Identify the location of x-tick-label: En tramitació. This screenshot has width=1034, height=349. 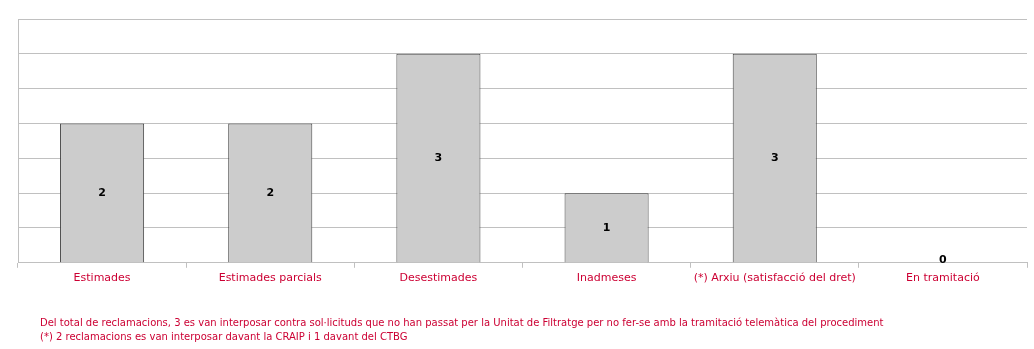
(943, 278).